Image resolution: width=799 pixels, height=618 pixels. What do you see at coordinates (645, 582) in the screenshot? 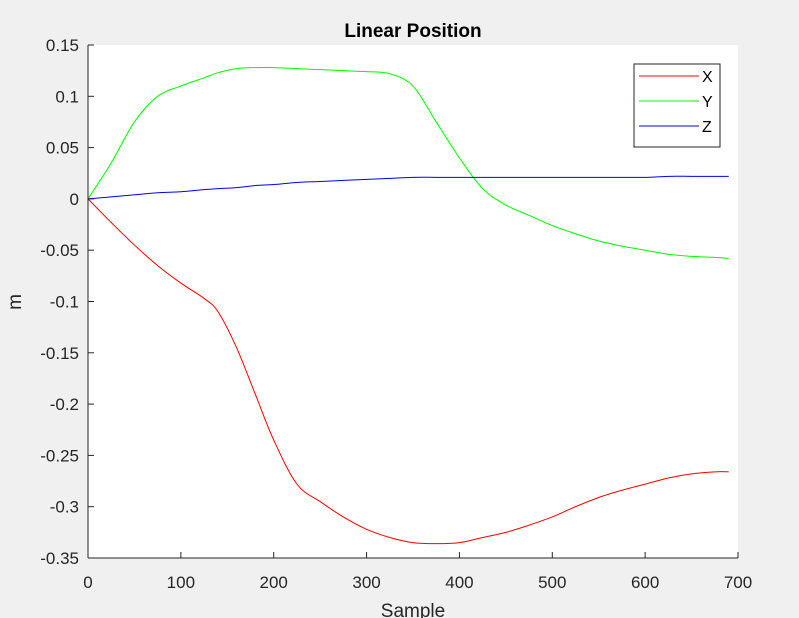
I see `x-tick-label: 600` at bounding box center [645, 582].